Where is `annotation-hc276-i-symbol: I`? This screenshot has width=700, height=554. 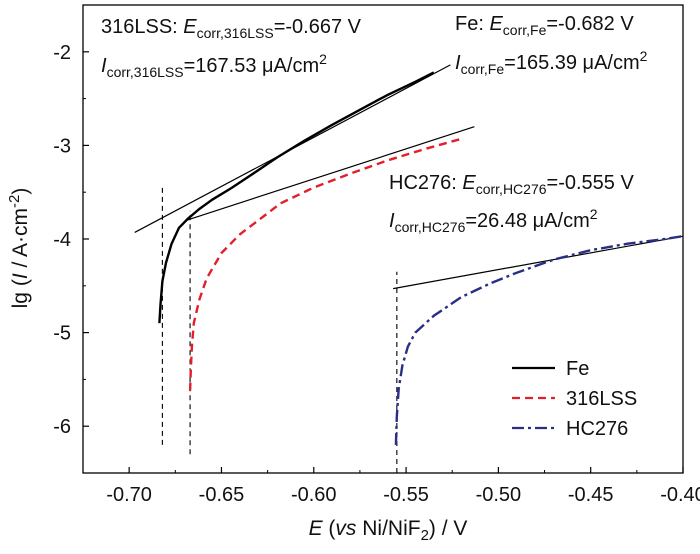 annotation-hc276-i-symbol: I is located at coordinates (392, 221).